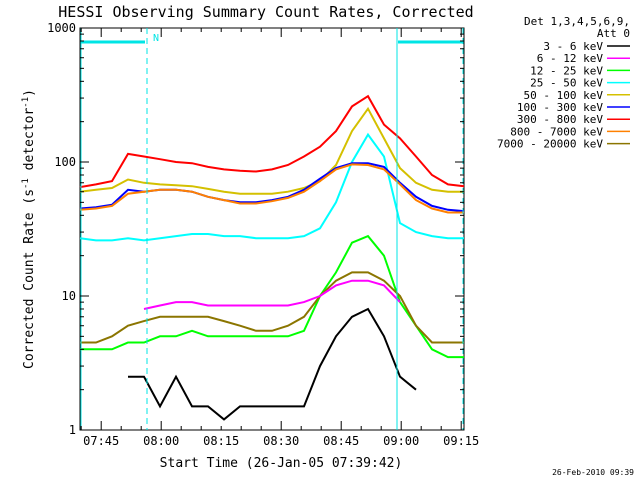 The image size is (640, 480). I want to click on night-flag-label: N, so click(156, 38).